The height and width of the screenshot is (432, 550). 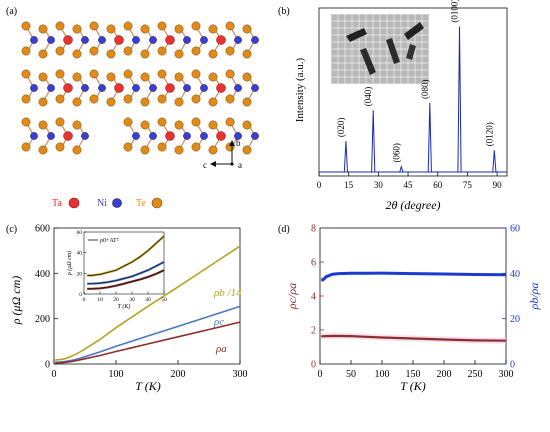 I want to click on inset-lines, so click(x=126, y=262).